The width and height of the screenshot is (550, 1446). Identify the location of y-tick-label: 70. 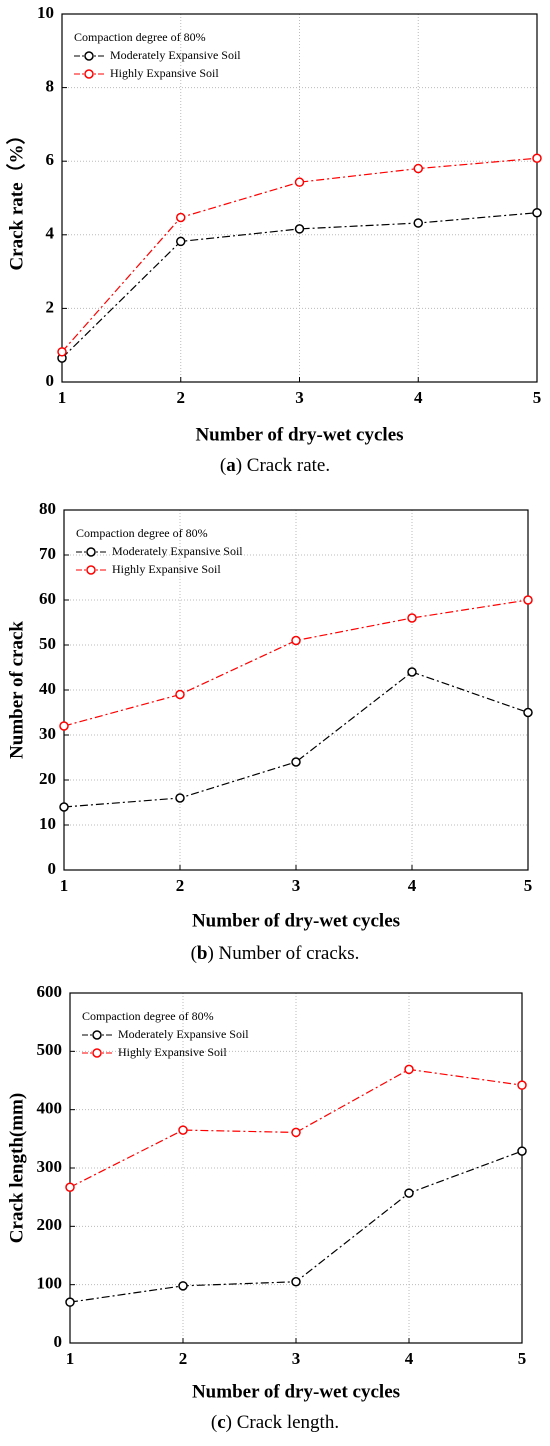
(47, 553).